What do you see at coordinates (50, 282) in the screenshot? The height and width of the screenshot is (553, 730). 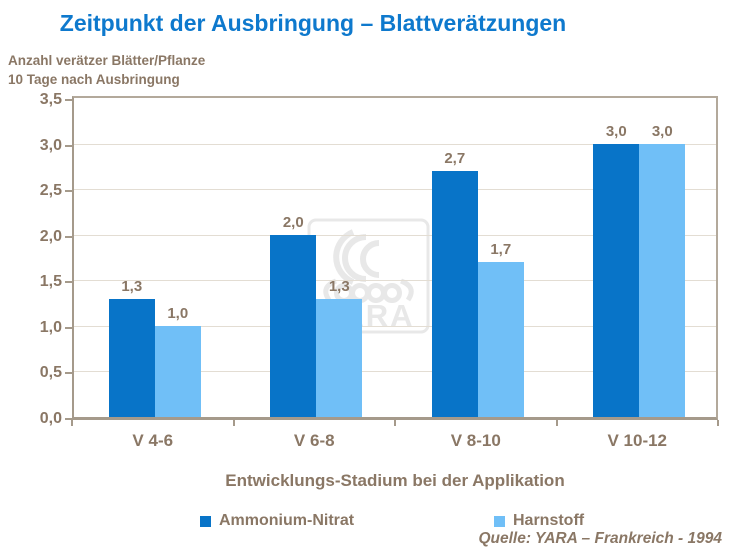 I see `y-tick-label: 1,5` at bounding box center [50, 282].